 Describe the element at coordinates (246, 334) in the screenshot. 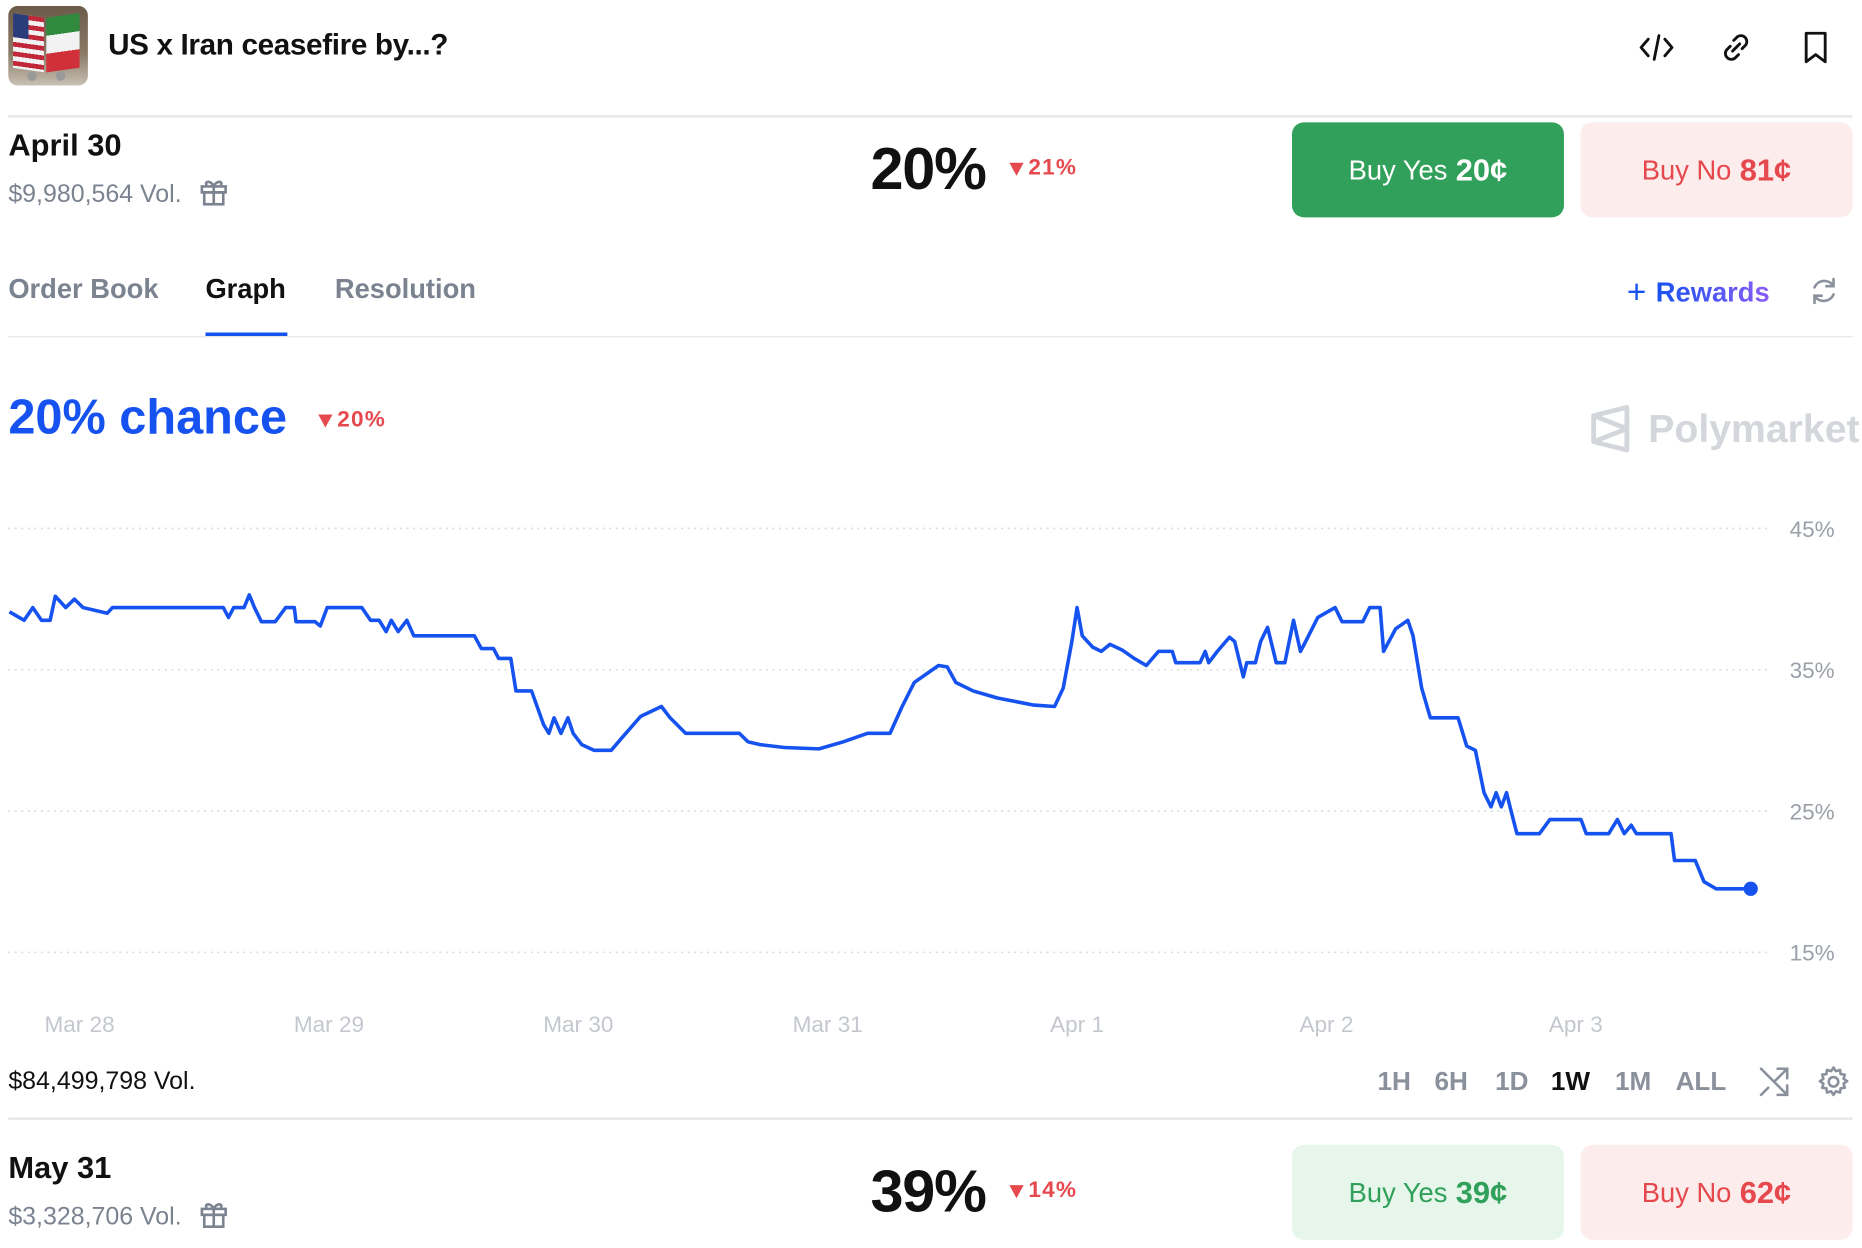

I see `active-tab-indicator` at that location.